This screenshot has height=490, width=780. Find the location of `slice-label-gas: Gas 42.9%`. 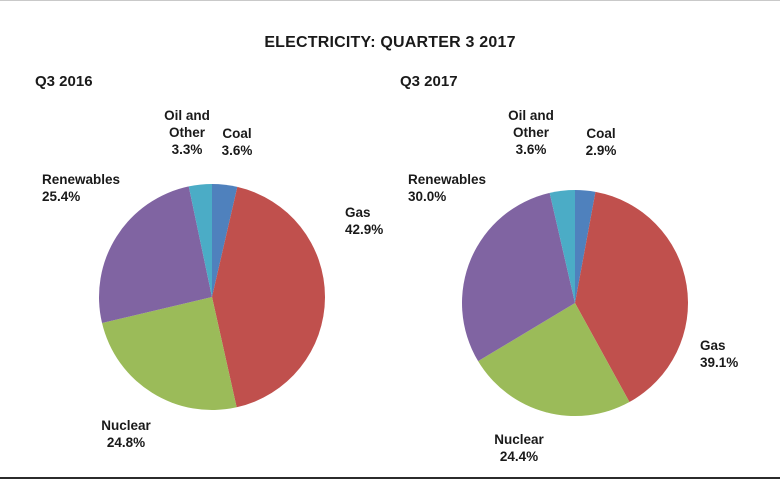

slice-label-gas: Gas 42.9% is located at coordinates (380, 222).